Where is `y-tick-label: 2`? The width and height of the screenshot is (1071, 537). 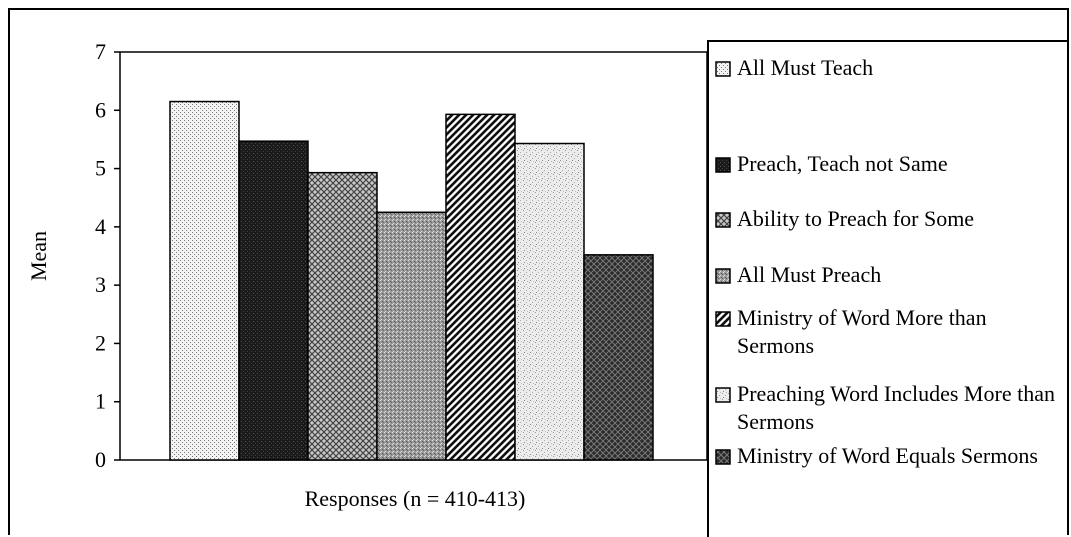 y-tick-label: 2 is located at coordinates (100, 342).